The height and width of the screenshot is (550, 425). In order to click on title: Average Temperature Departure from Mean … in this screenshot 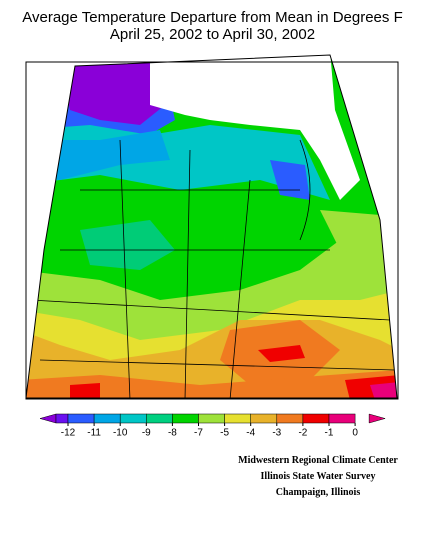, I will do `click(212, 17)`.